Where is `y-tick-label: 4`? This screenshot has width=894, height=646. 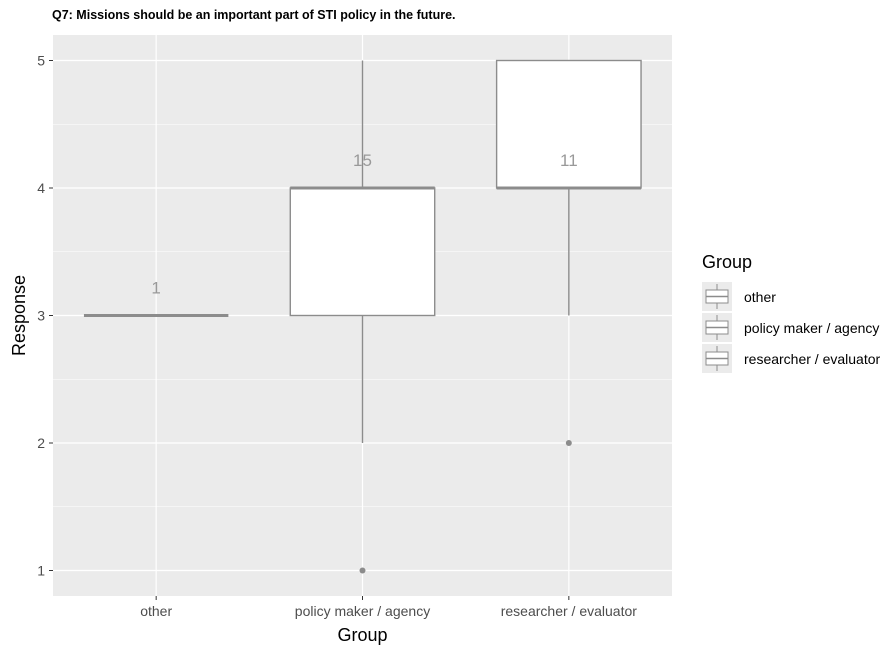
y-tick-label: 4 is located at coordinates (41, 188).